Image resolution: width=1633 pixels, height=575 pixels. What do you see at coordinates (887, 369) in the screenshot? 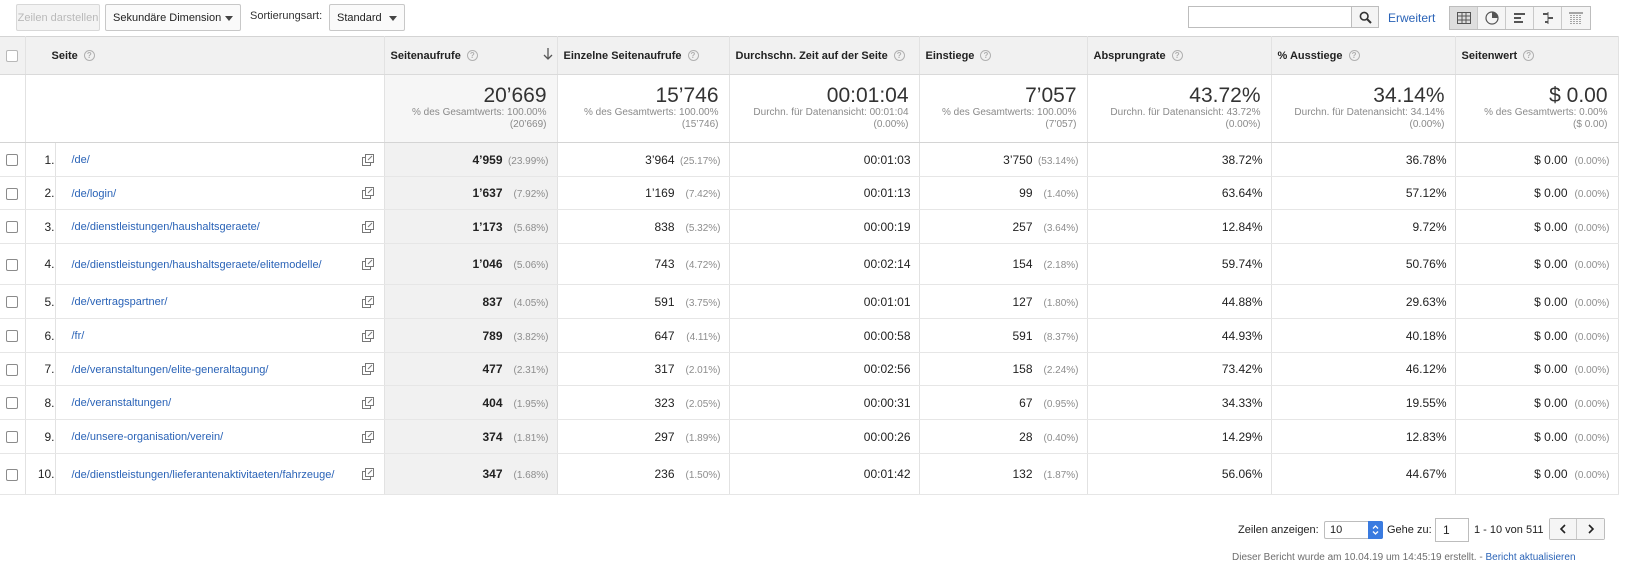
I see `avg-time-value: 00:02:56` at bounding box center [887, 369].